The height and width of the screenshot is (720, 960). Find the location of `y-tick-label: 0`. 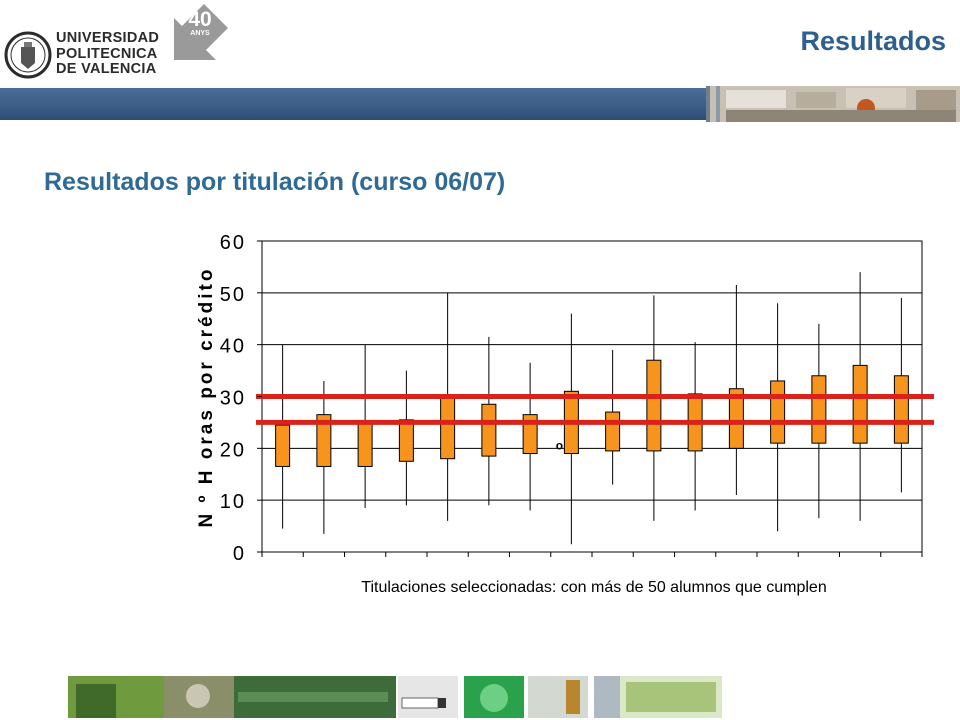

y-tick-label: 0 is located at coordinates (239, 554).